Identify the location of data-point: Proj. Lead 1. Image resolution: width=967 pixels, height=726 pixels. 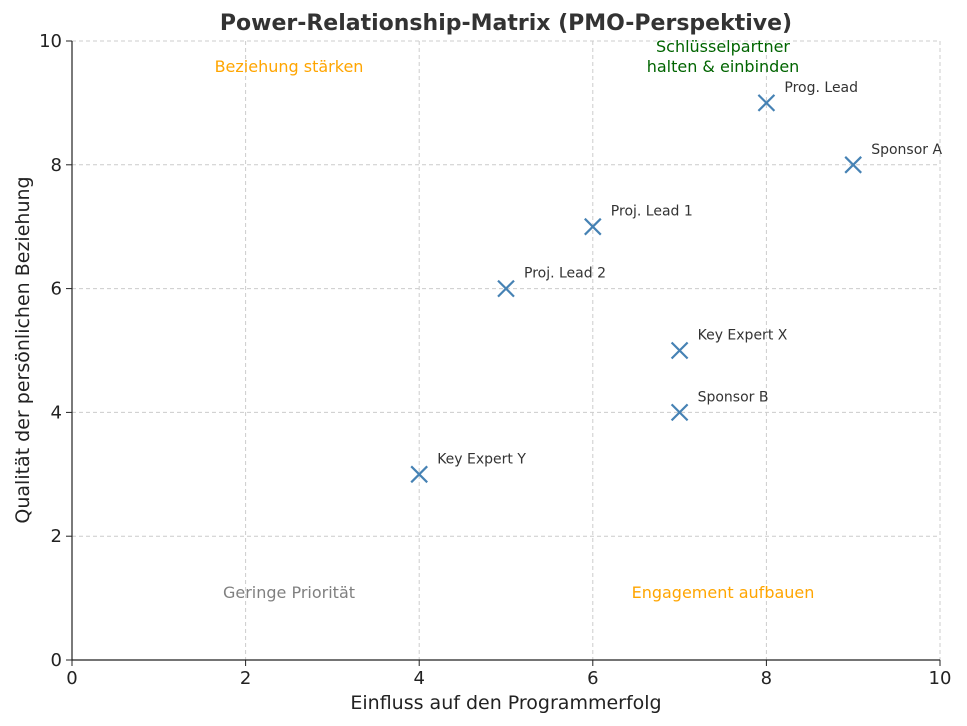
(638, 220).